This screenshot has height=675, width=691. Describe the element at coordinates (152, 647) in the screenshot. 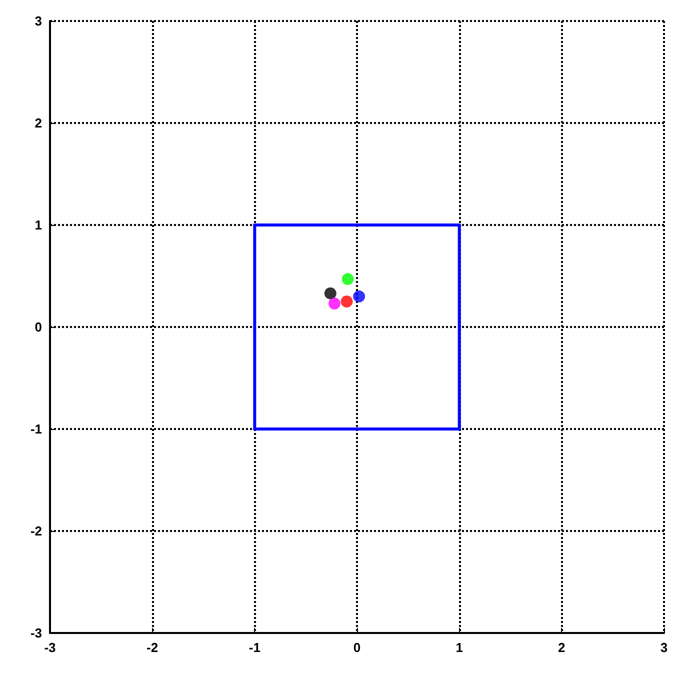

I see `x-tick-label: -2` at that location.